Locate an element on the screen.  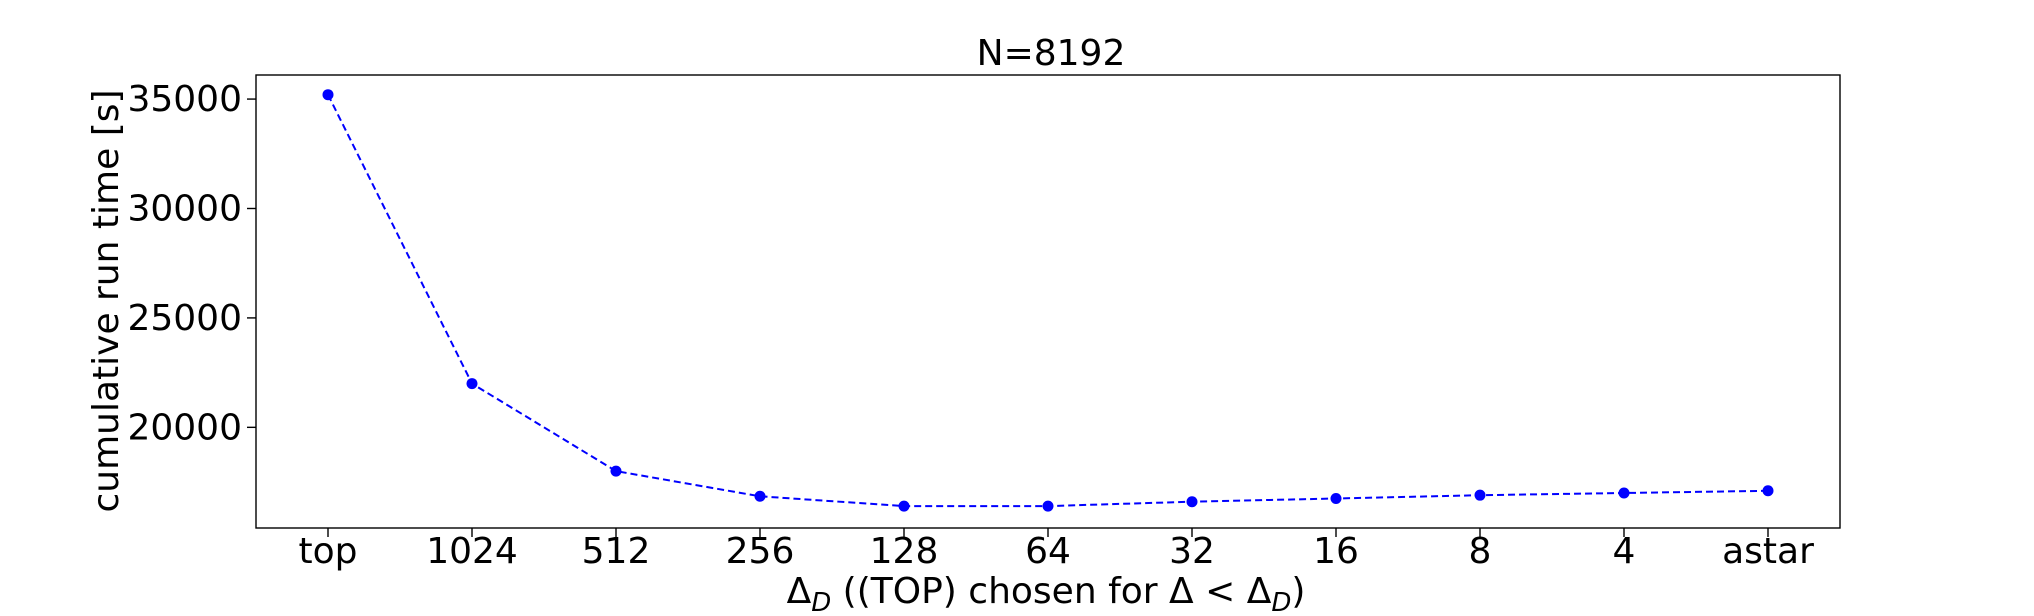
x-axis-label: ΔD ((TOP) chosen for Δ < ΔD) is located at coordinates (1046, 593).